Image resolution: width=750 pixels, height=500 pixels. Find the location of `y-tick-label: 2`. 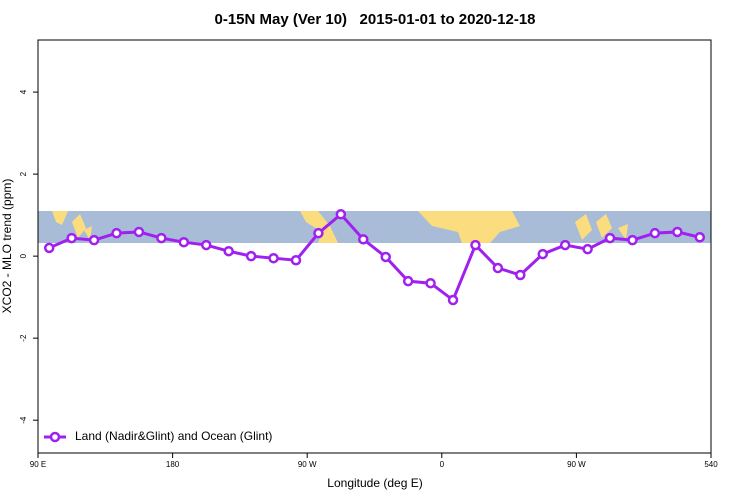

y-tick-label: 2 is located at coordinates (23, 173).